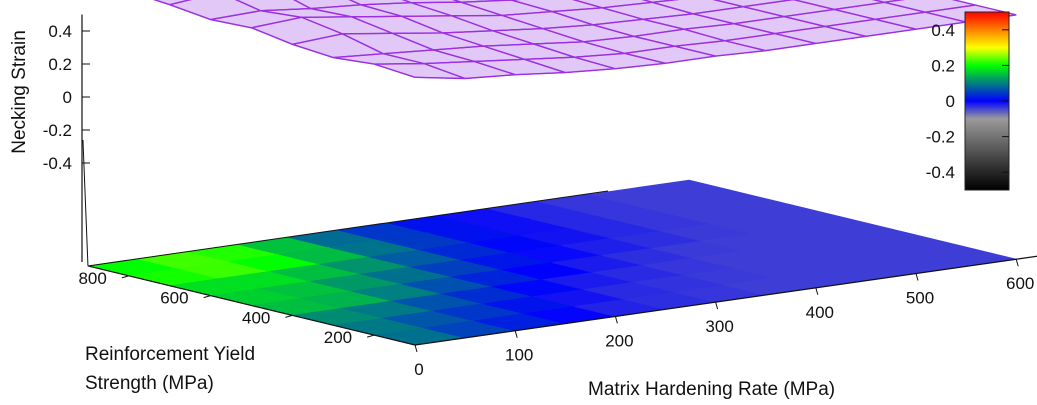 Image resolution: width=1037 pixels, height=405 pixels. What do you see at coordinates (820, 312) in the screenshot?
I see `x-tick-label: 400` at bounding box center [820, 312].